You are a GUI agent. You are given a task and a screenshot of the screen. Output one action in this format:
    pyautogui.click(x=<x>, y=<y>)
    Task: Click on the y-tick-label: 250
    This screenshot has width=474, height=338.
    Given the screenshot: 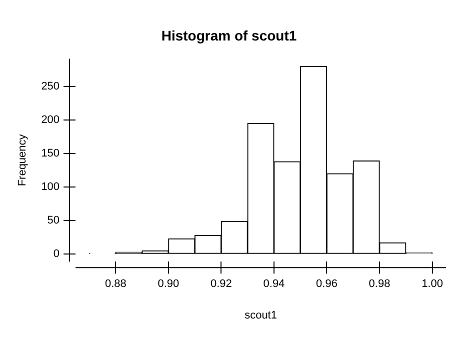 What is the action you would take?
    pyautogui.click(x=50, y=86)
    